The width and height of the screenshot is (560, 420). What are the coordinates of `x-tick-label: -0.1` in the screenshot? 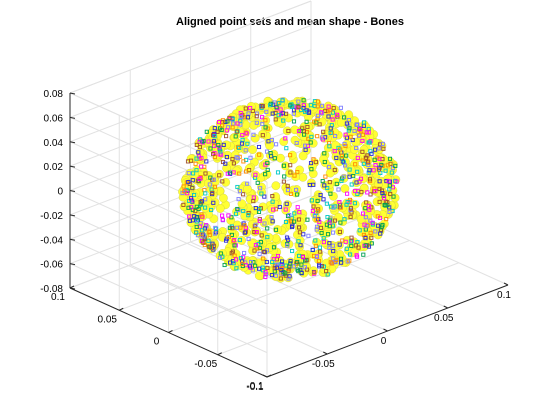 It's located at (255, 387).